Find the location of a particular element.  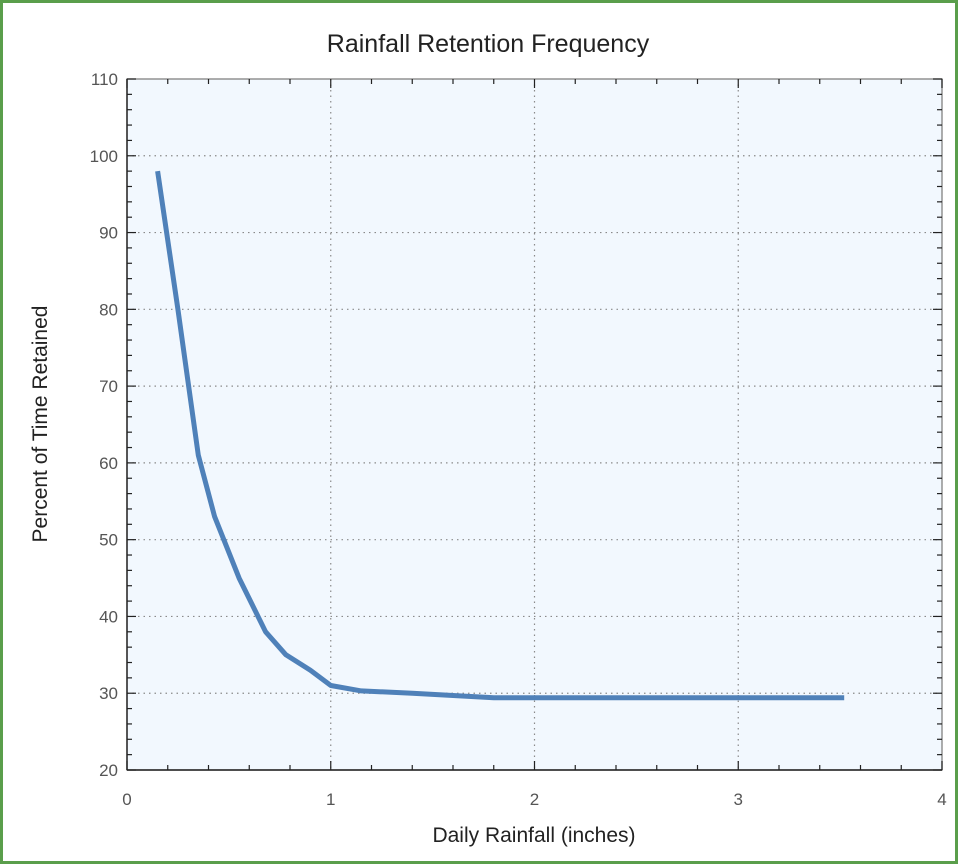

x-tick-label: 2 is located at coordinates (534, 799).